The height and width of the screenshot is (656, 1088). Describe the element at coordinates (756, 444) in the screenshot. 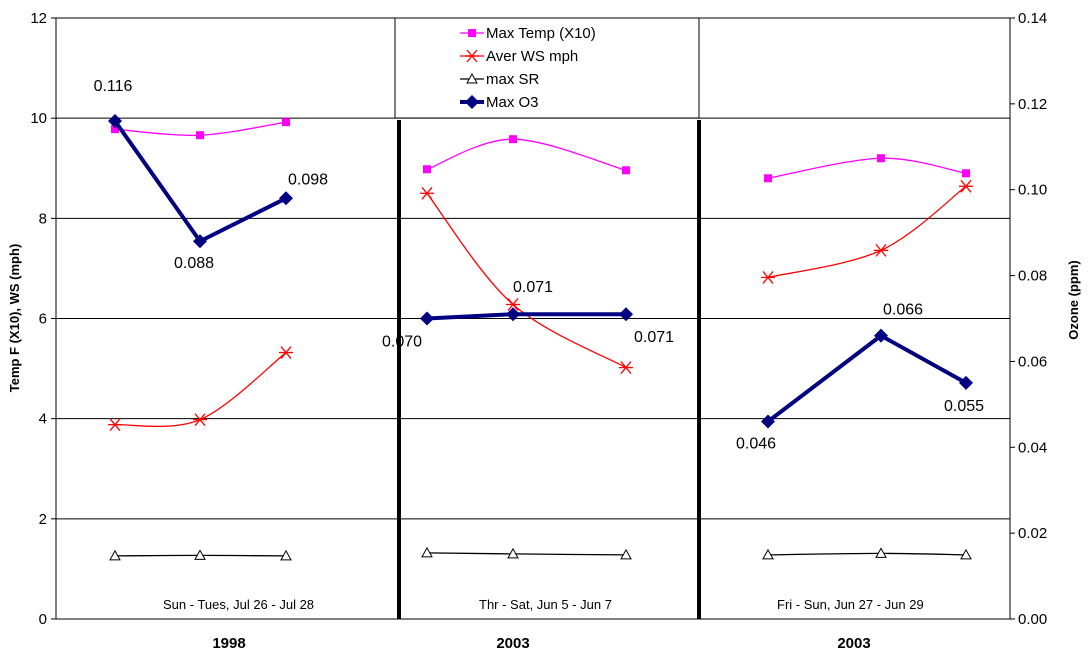

I see `data-label: 0.046` at that location.